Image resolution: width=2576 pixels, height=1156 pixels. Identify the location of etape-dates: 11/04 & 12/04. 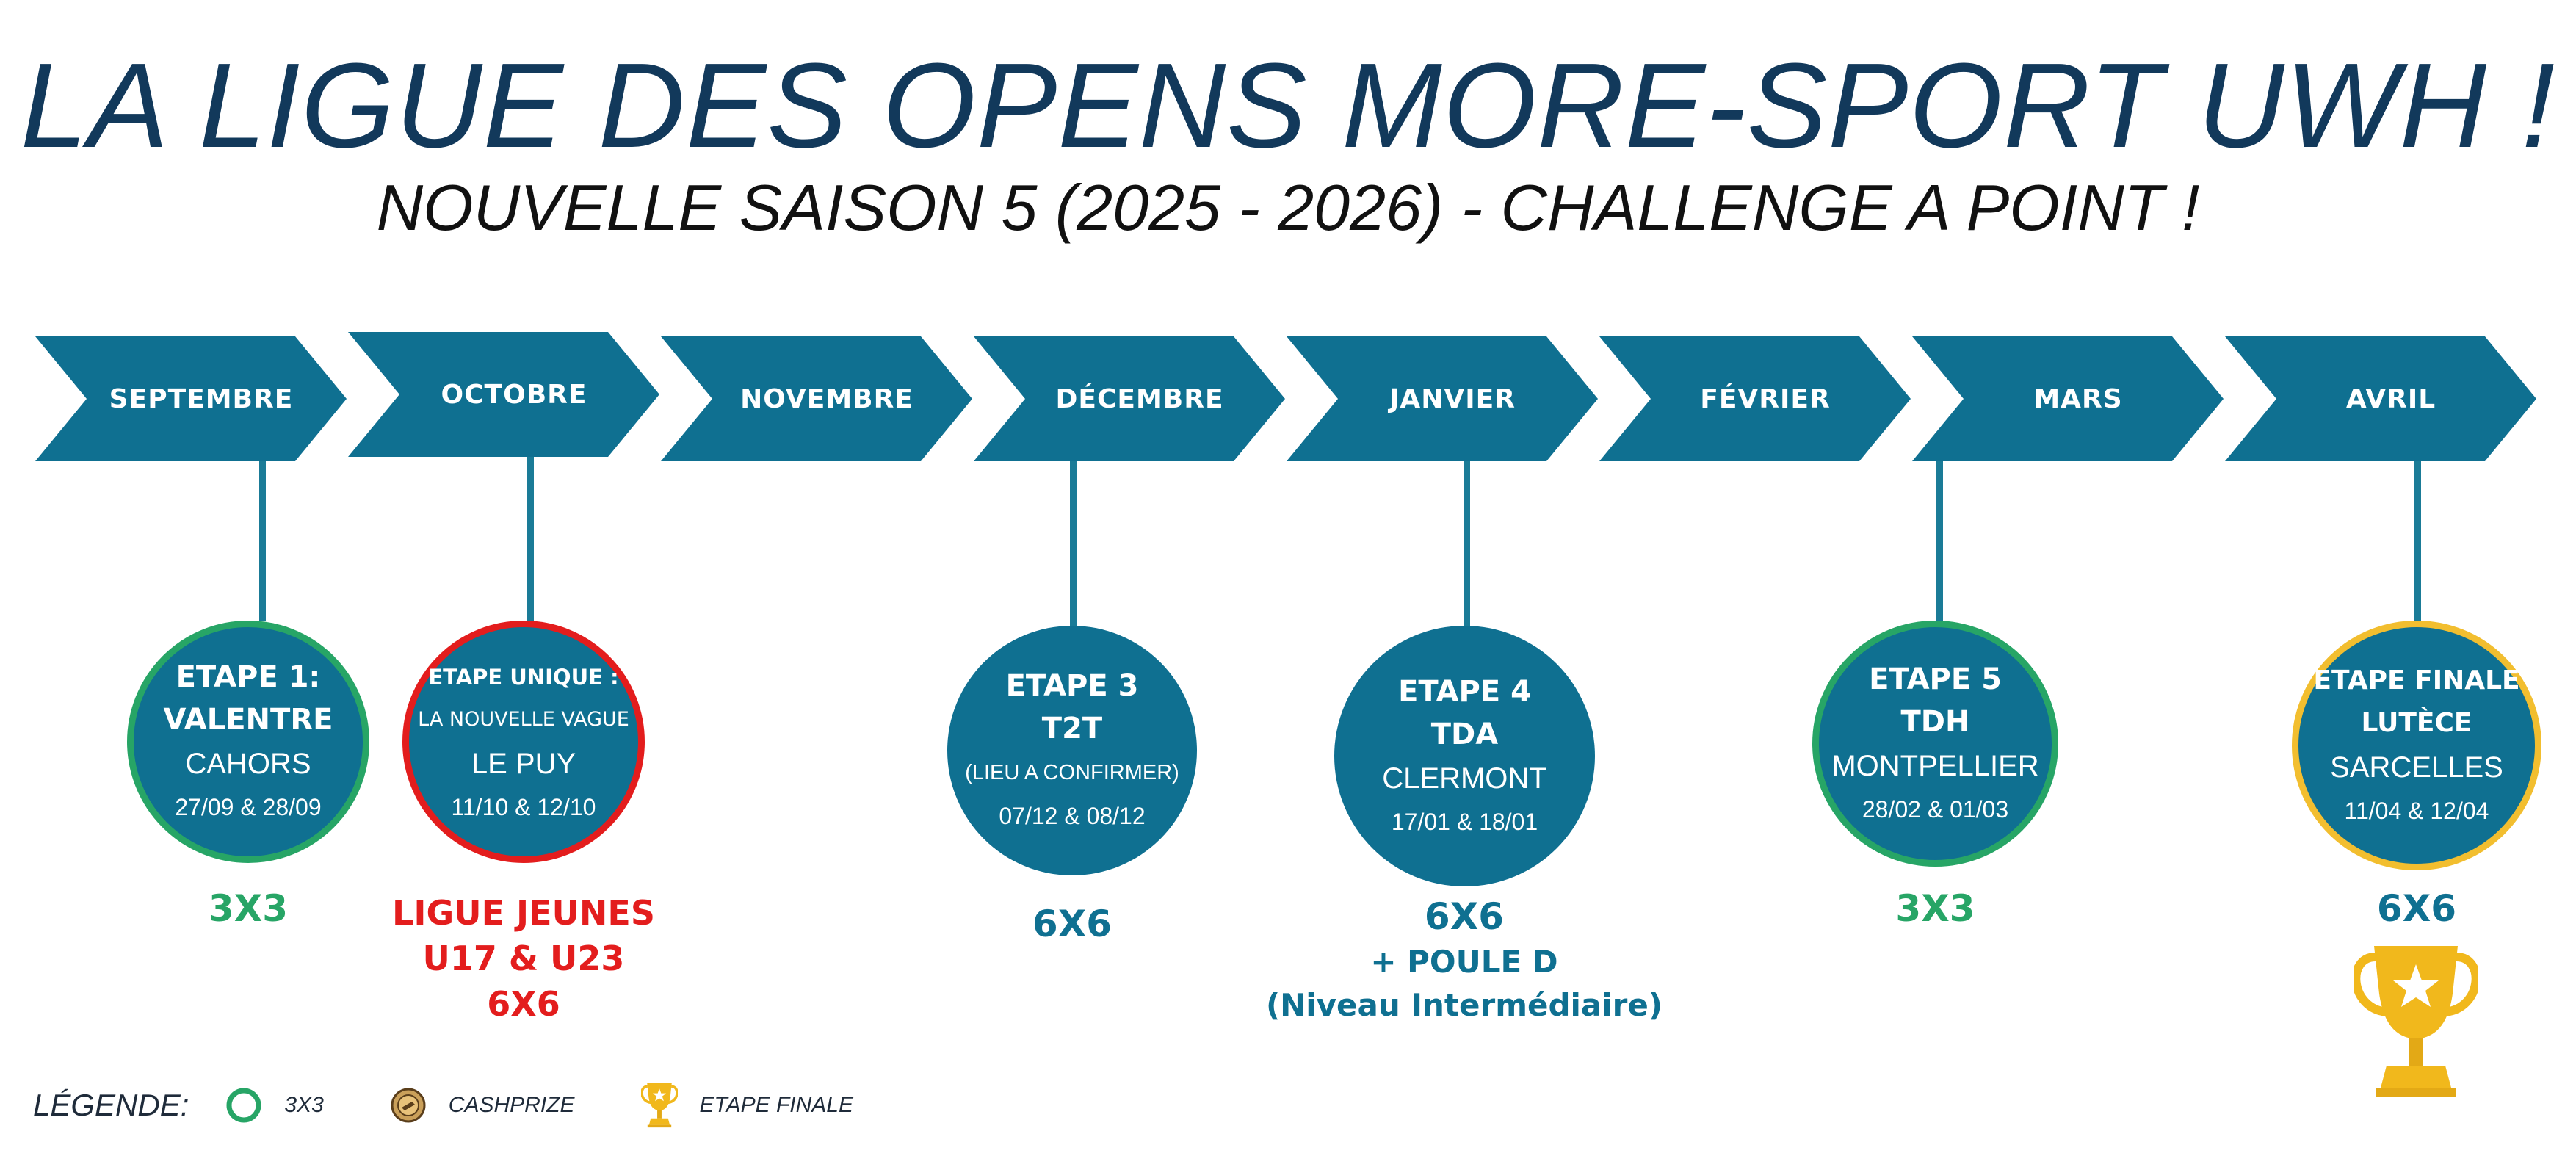
(2416, 811).